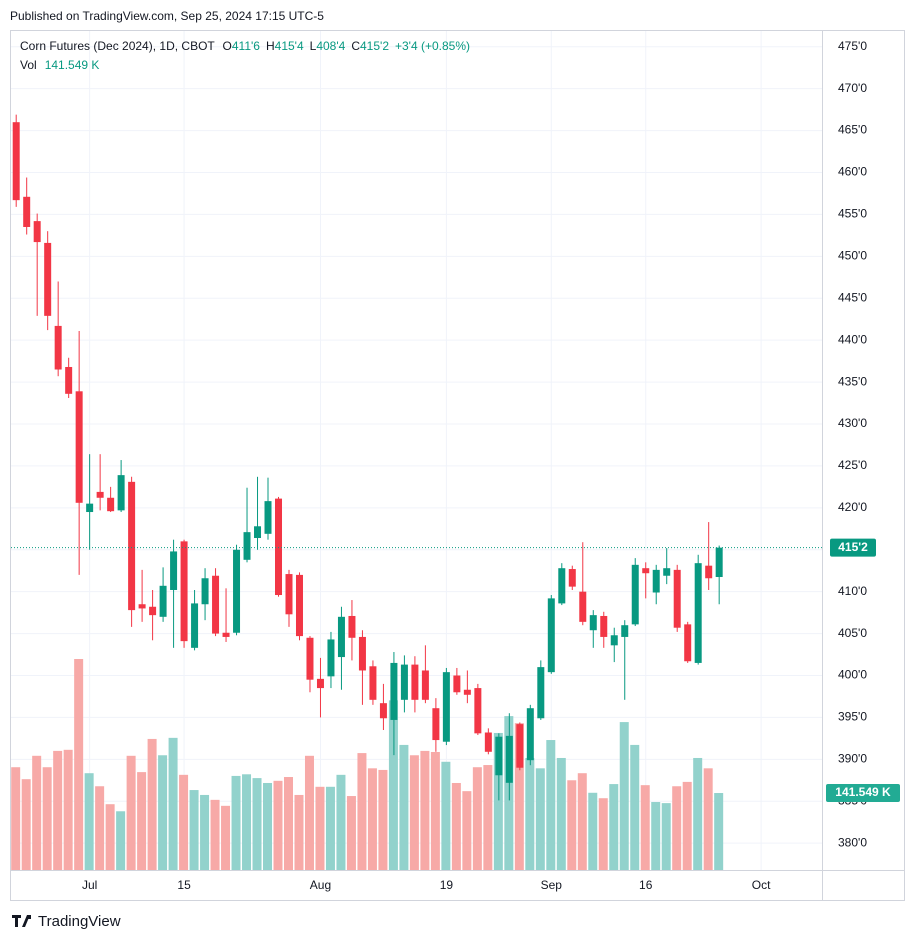 This screenshot has height=941, width=916. What do you see at coordinates (289, 46) in the screenshot?
I see `ohlc-value: 415'4` at bounding box center [289, 46].